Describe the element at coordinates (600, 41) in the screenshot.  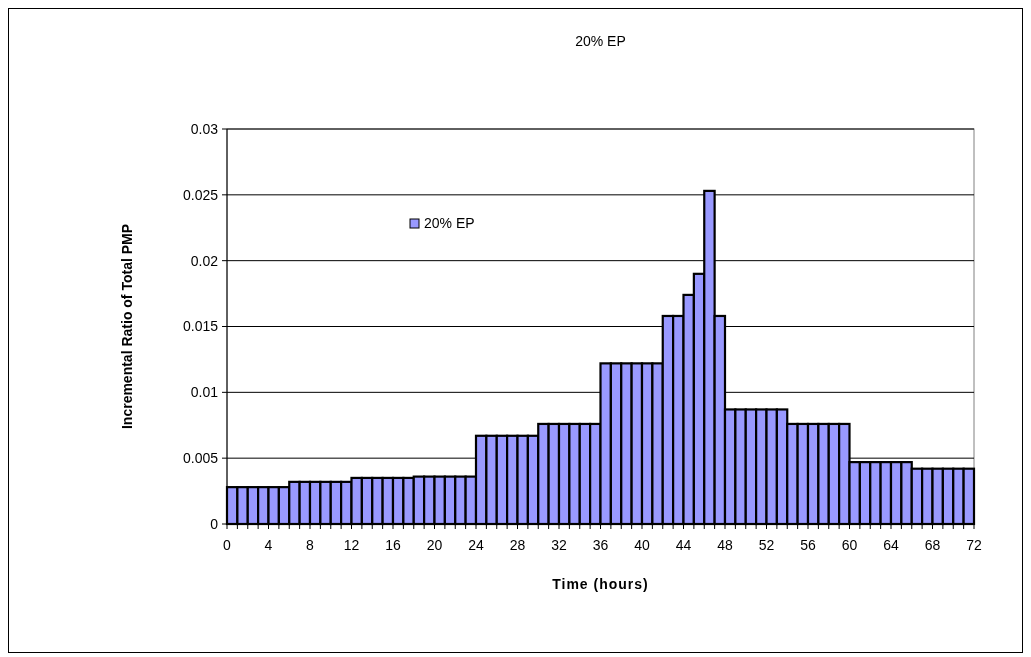
I see `chart-title: 20% EP` at that location.